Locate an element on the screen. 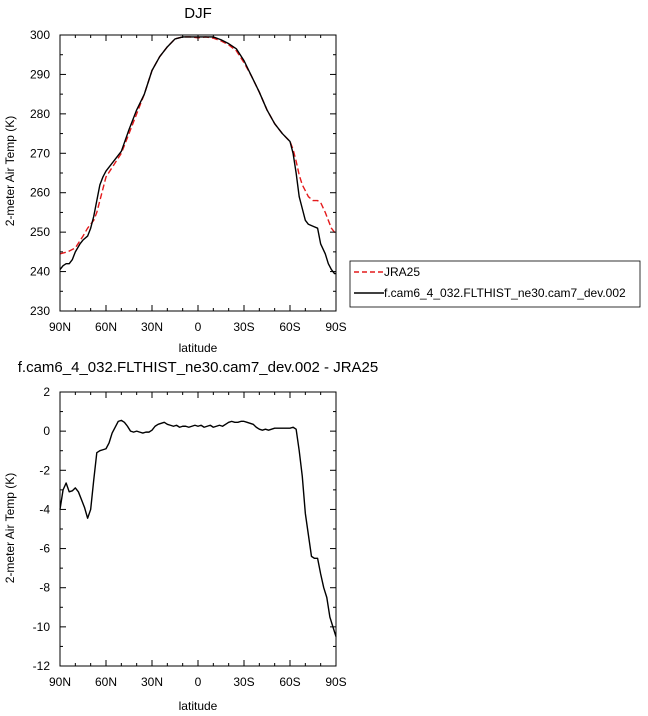 This screenshot has width=648, height=716. y-tick-label: 250 is located at coordinates (40, 232).